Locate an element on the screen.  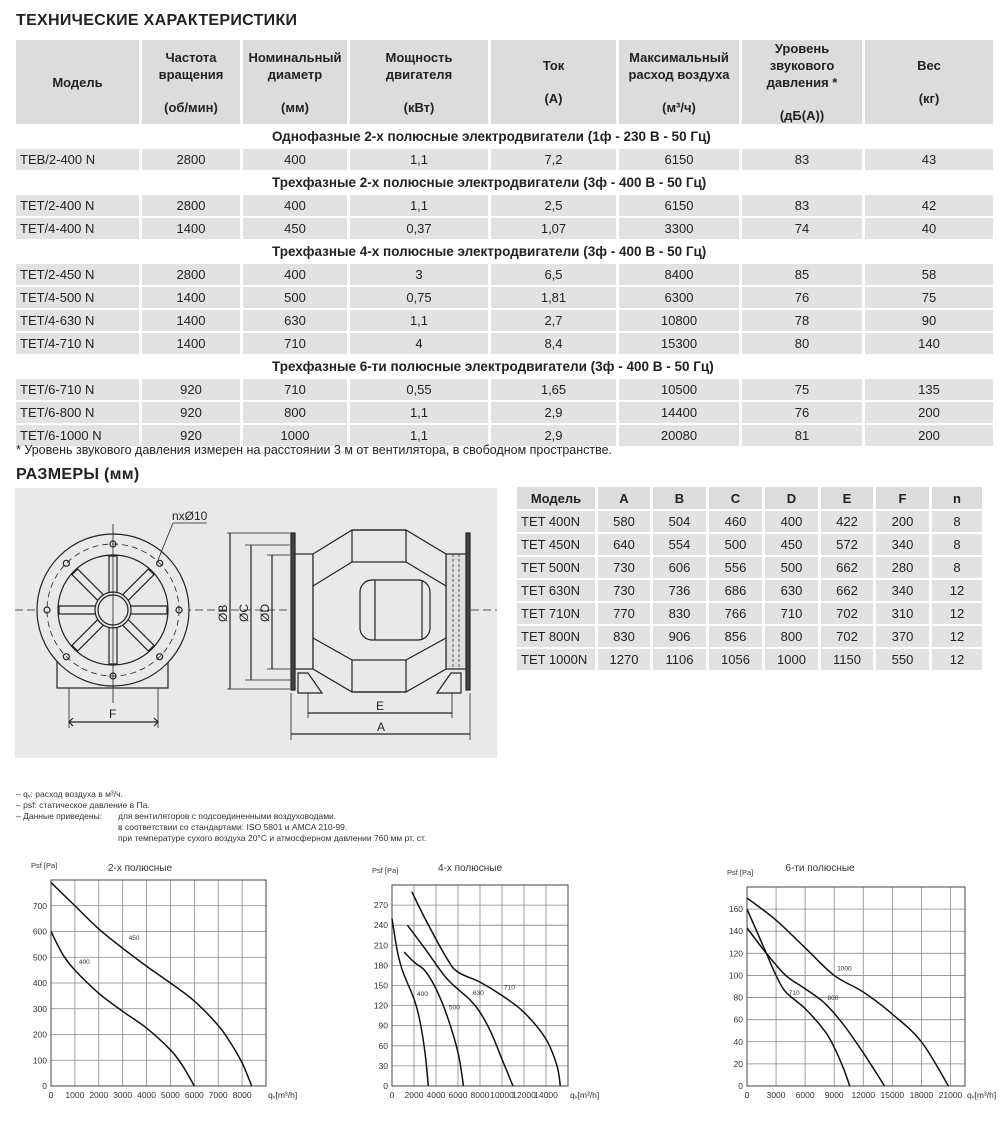
x-tick-label: 18000 is located at coordinates (922, 1095).